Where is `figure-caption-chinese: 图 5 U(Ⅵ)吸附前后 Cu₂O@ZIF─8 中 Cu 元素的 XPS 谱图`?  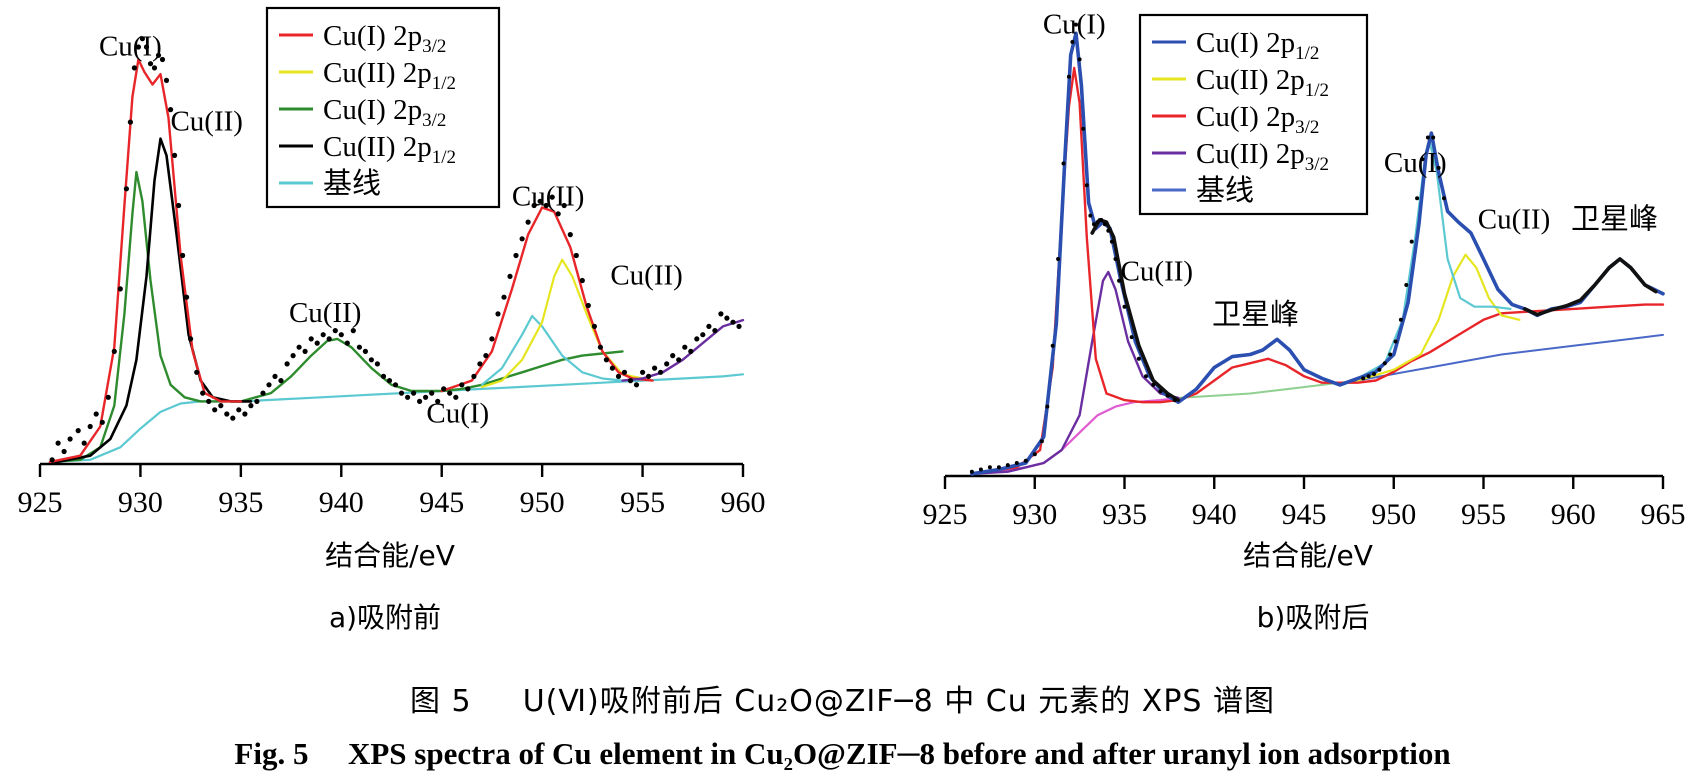 figure-caption-chinese: 图 5 U(Ⅵ)吸附前后 Cu₂O@ZIF─8 中 Cu 元素的 XPS 谱图 is located at coordinates (842, 698).